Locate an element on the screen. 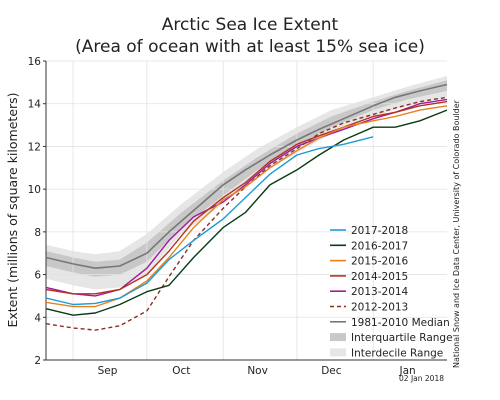 This screenshot has width=500, height=400. legend-swatch-interquartile-range is located at coordinates (338, 337).